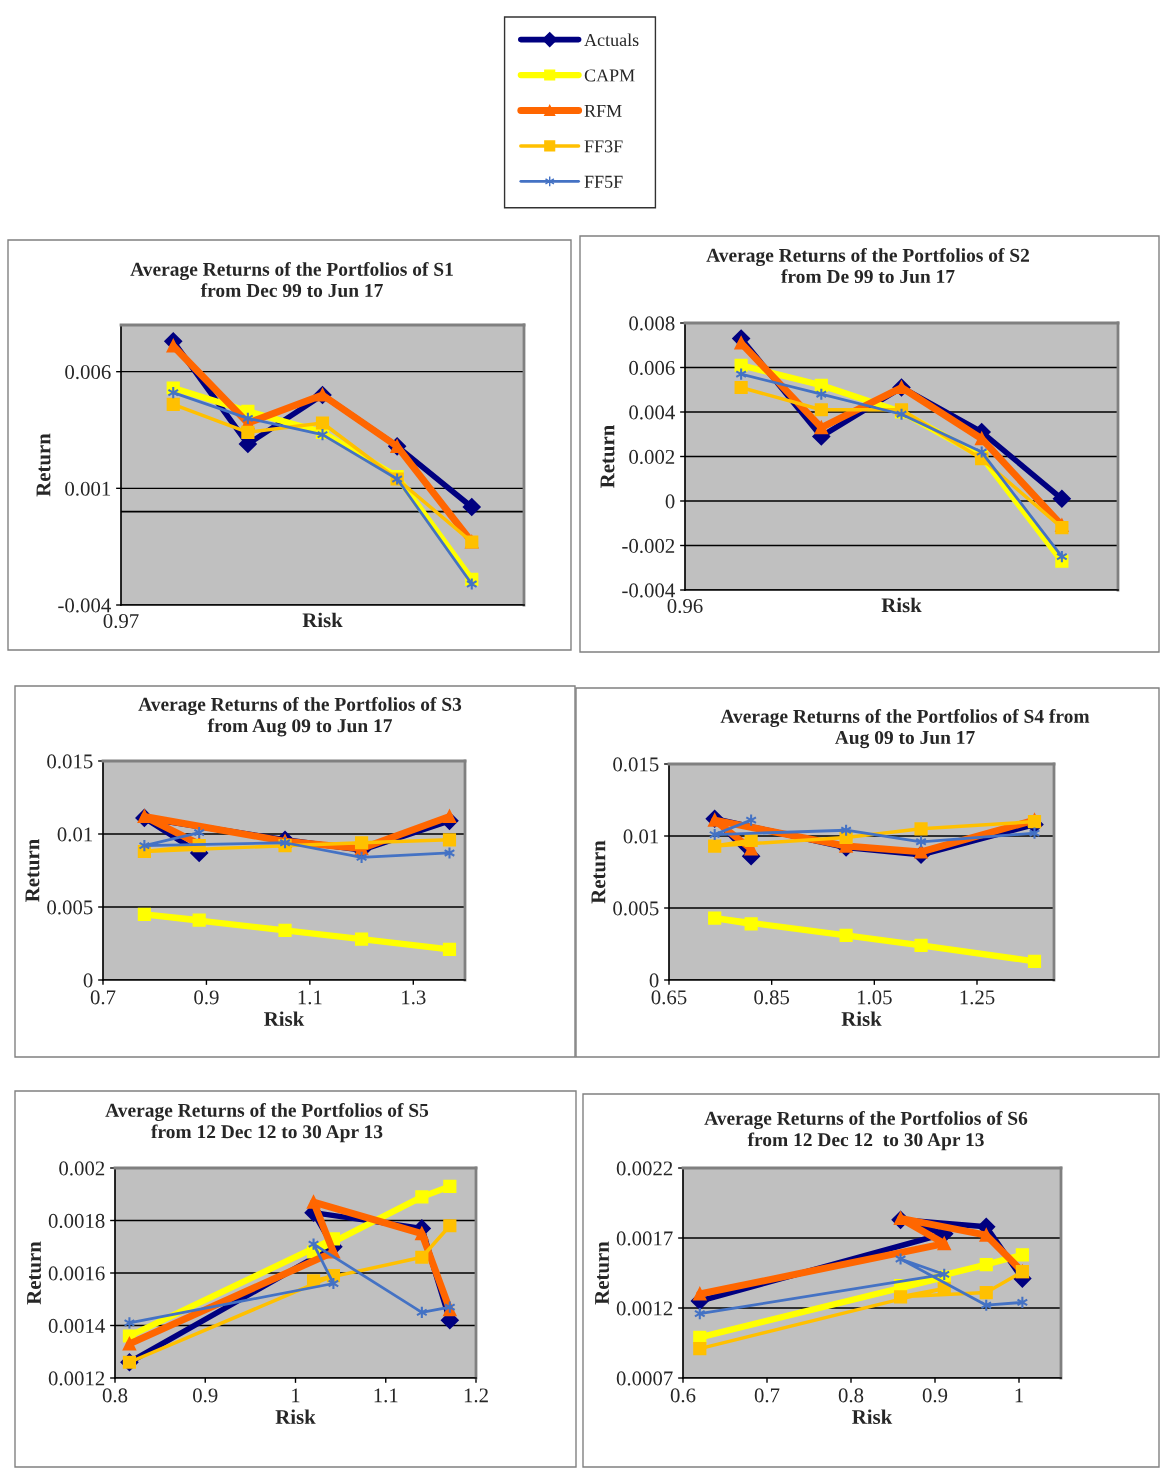 The image size is (1160, 1468). I want to click on x-tick-label: 0.6, so click(683, 1395).